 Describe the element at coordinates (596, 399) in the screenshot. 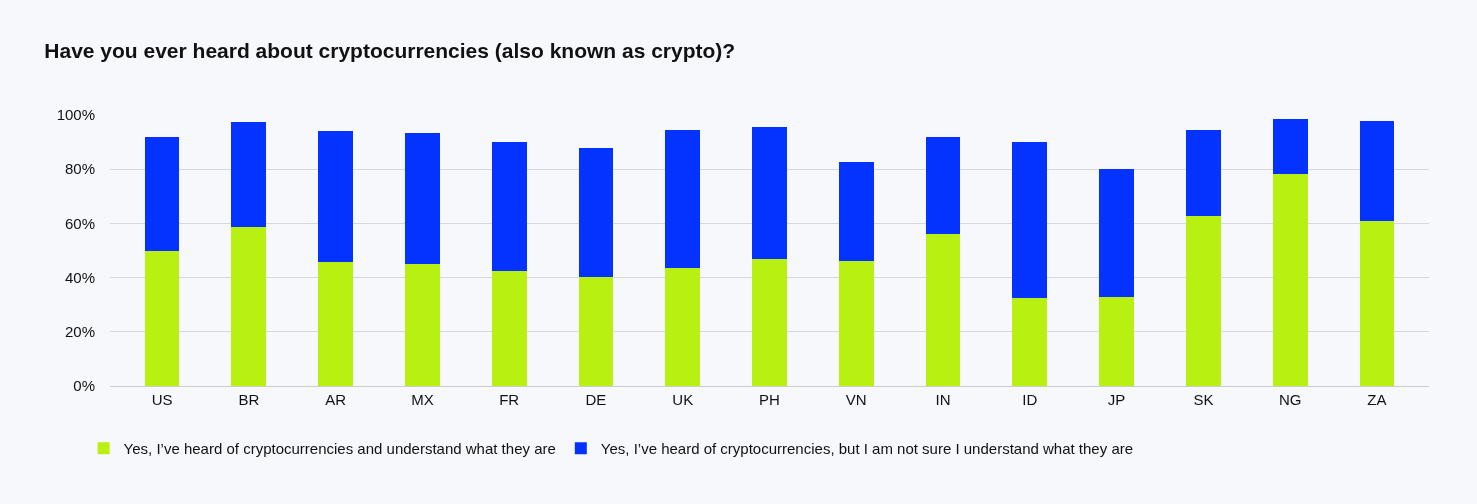

I see `x-tick-label: DE` at that location.